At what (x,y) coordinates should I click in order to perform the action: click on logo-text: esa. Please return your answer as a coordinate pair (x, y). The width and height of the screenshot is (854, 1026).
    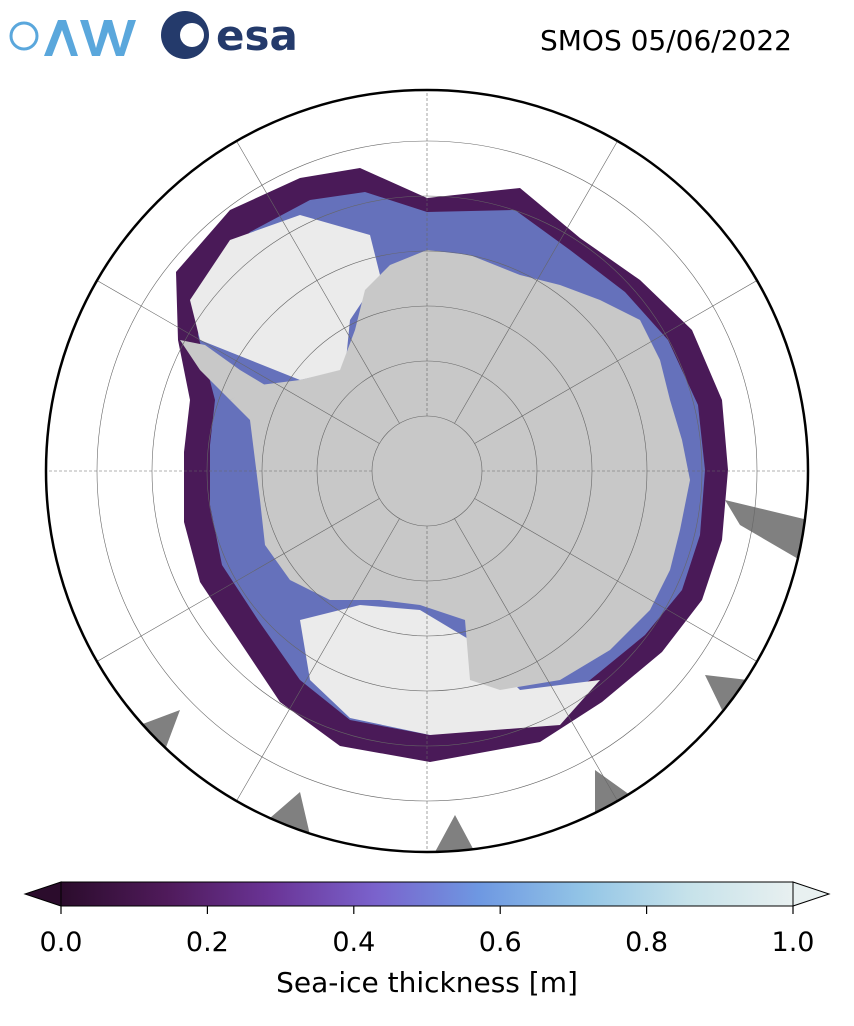
    Looking at the image, I should click on (257, 35).